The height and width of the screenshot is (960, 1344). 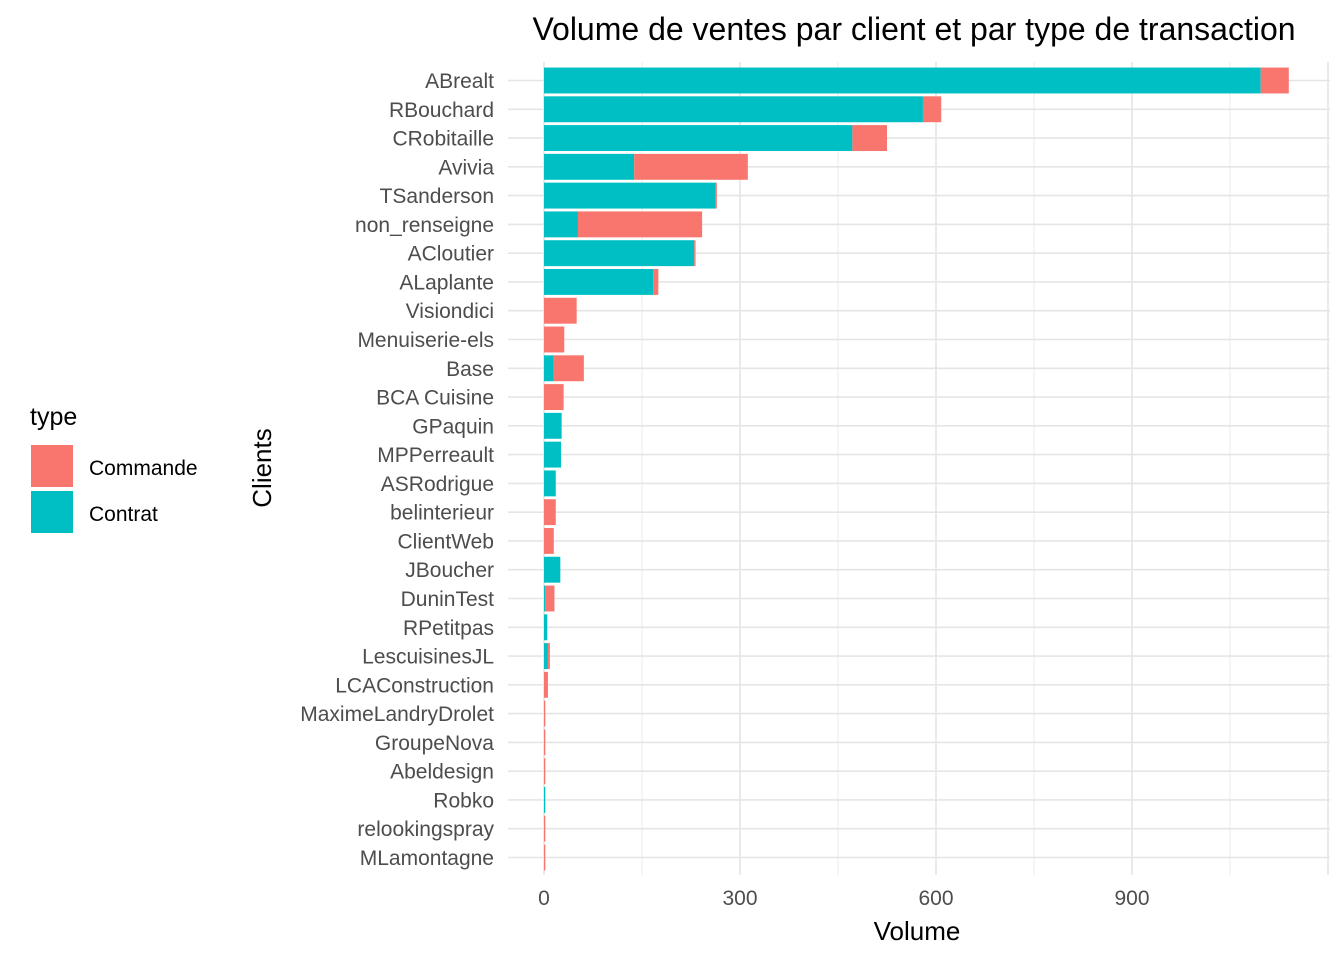 I want to click on legend-key-commande, so click(x=52, y=466).